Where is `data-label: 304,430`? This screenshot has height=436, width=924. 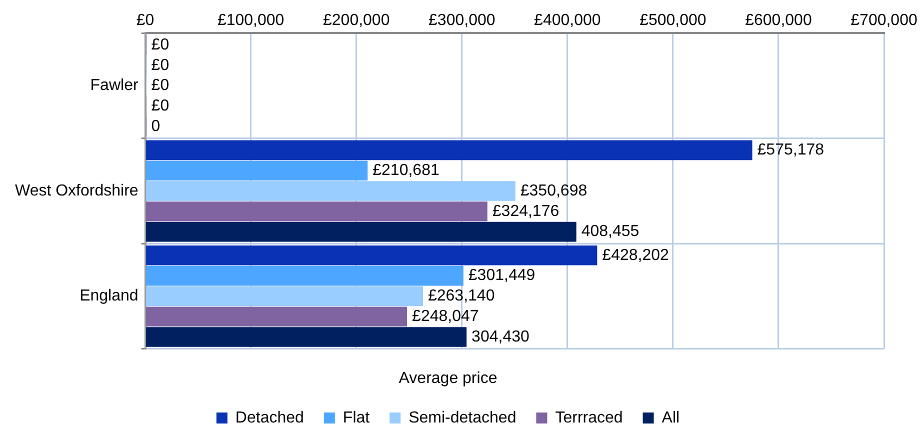
data-label: 304,430 is located at coordinates (501, 337).